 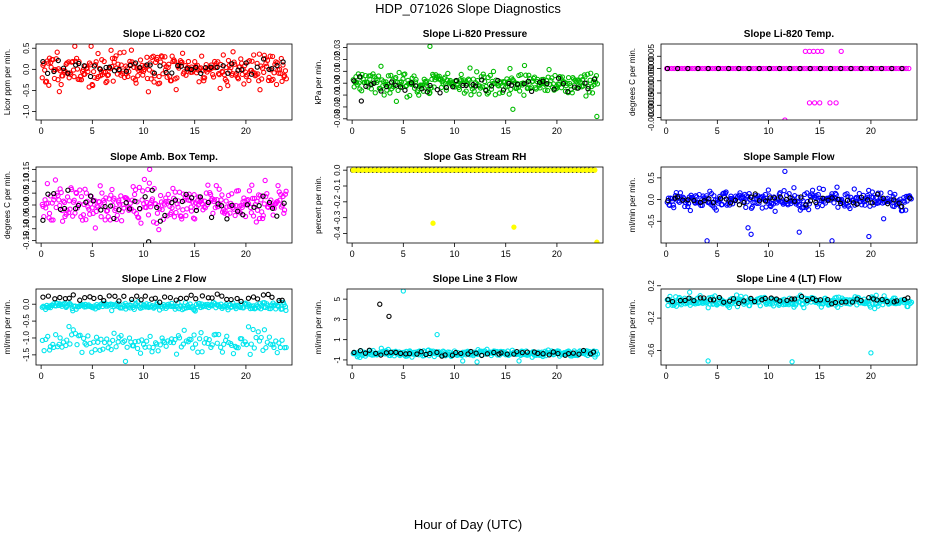 I want to click on page-title: HDP_071026 Slope Diagnostics, so click(x=468, y=8).